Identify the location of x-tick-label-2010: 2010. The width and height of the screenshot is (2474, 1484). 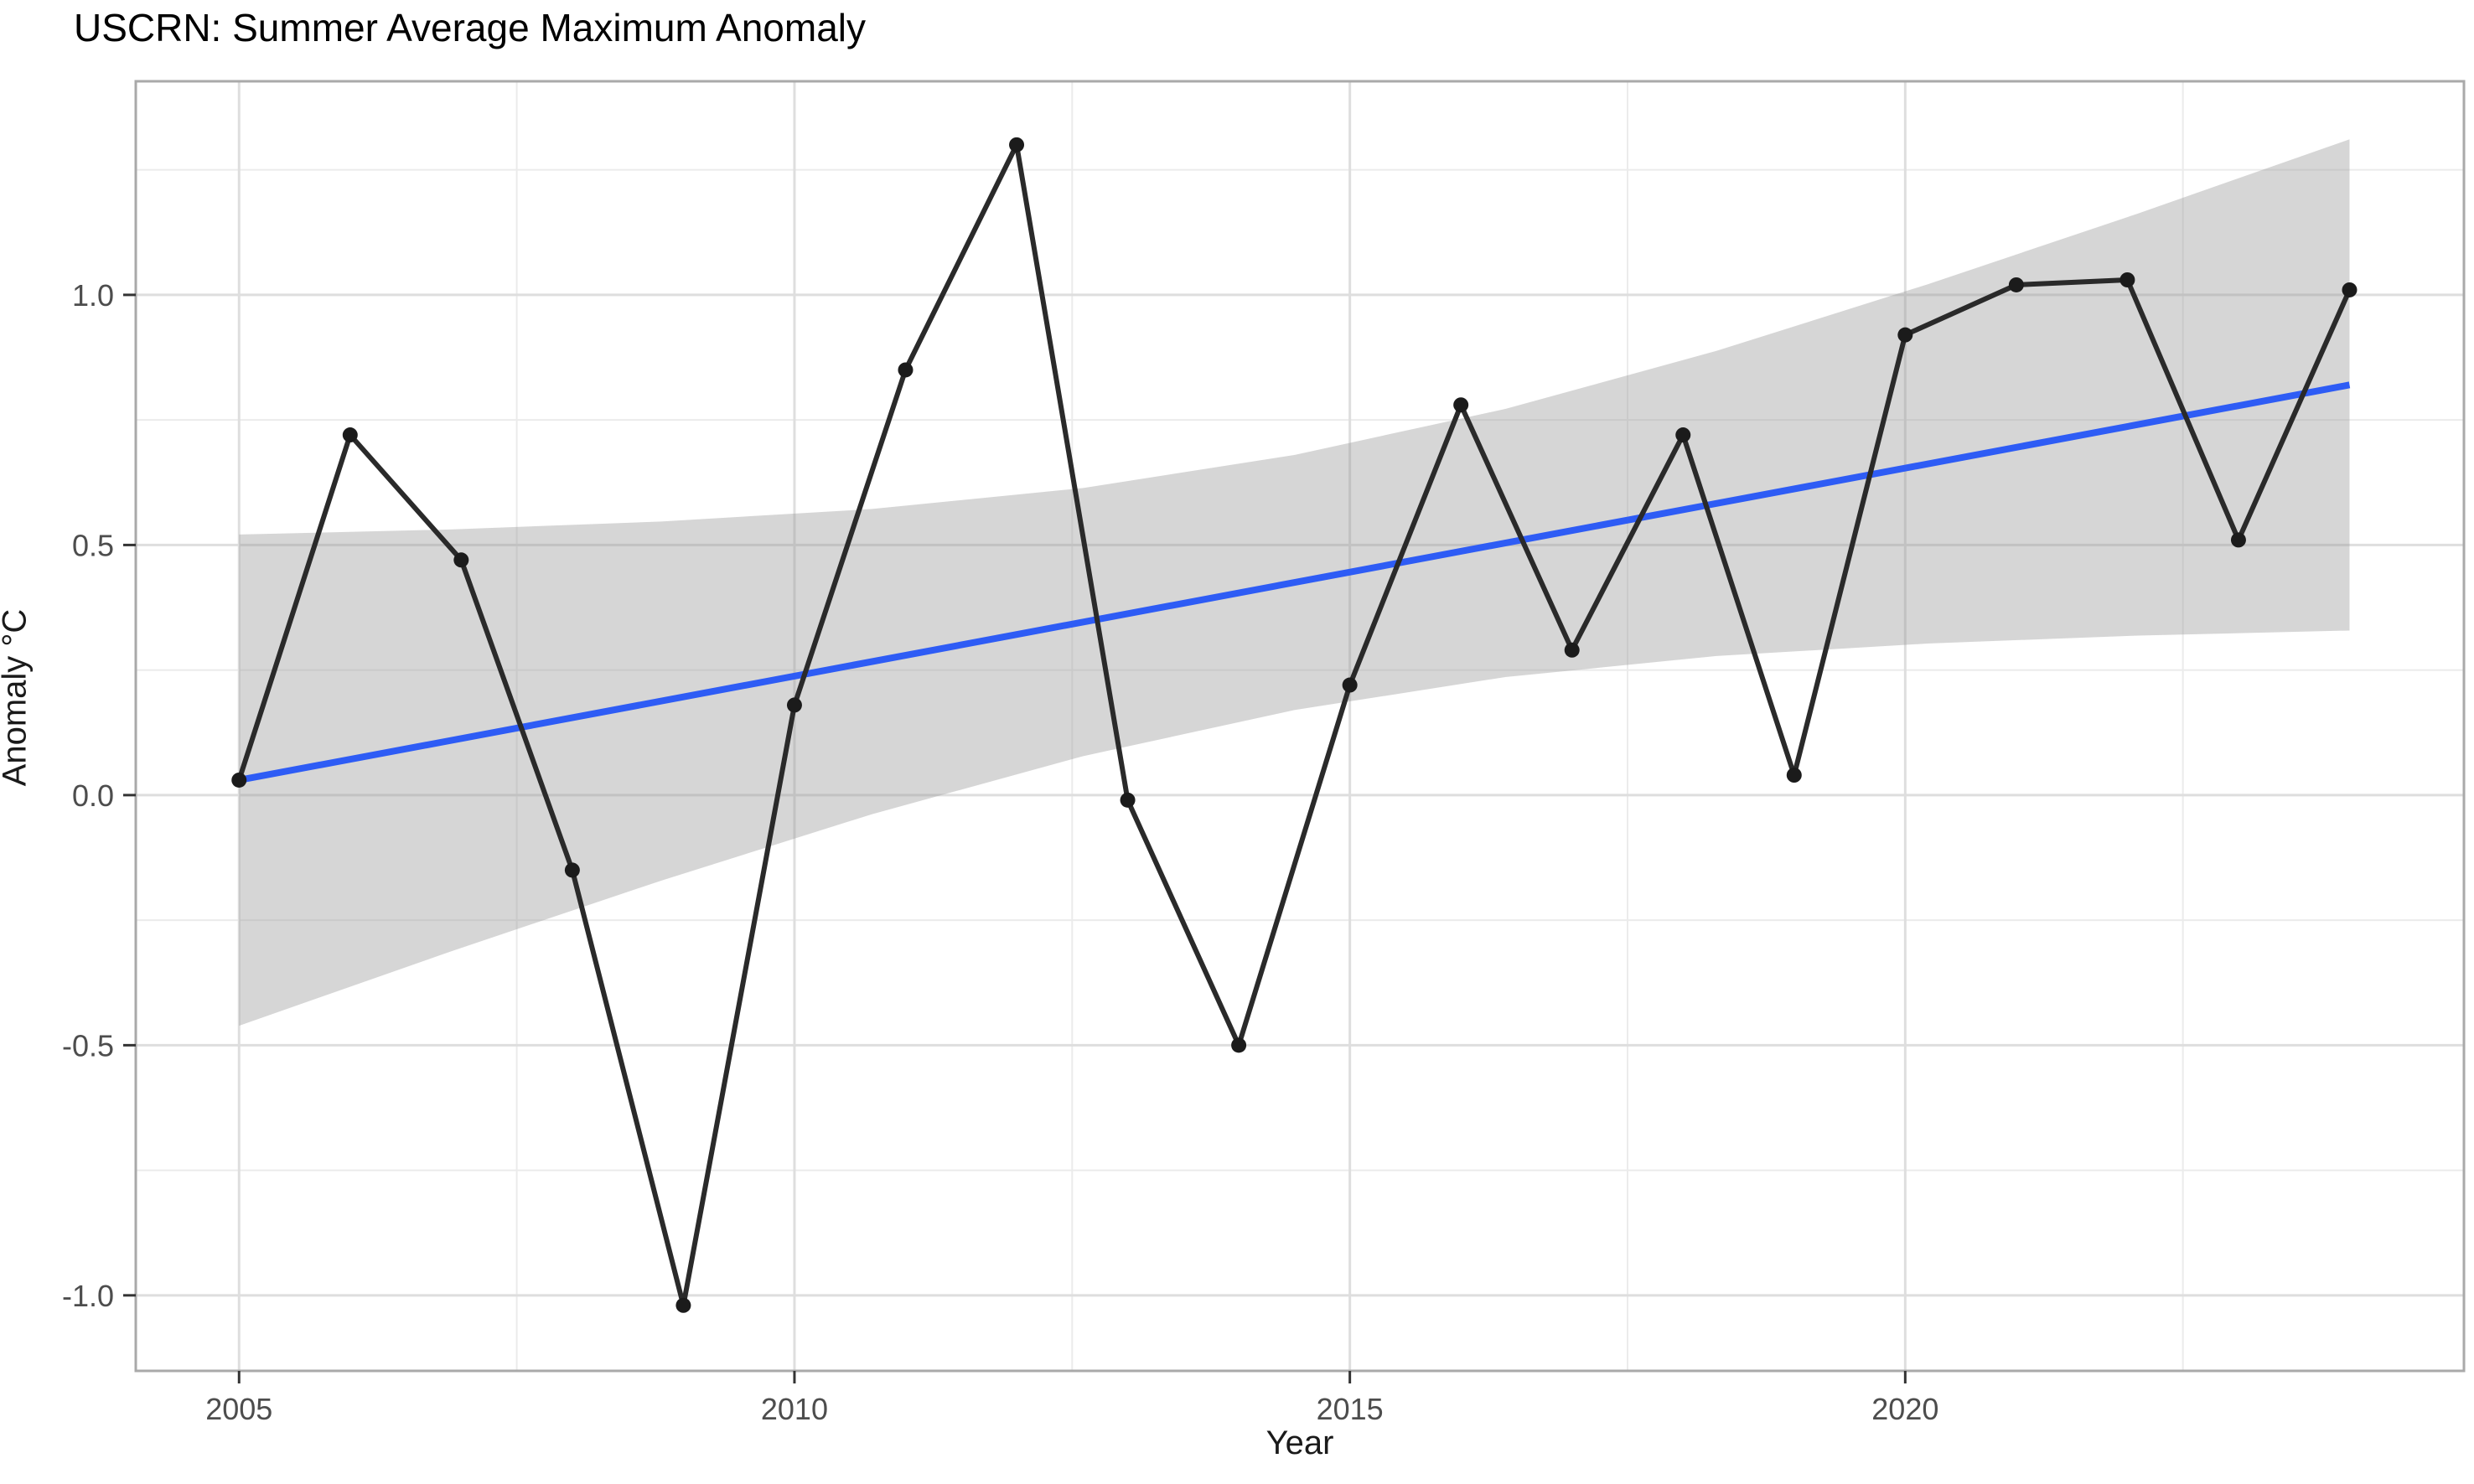
(794, 1409).